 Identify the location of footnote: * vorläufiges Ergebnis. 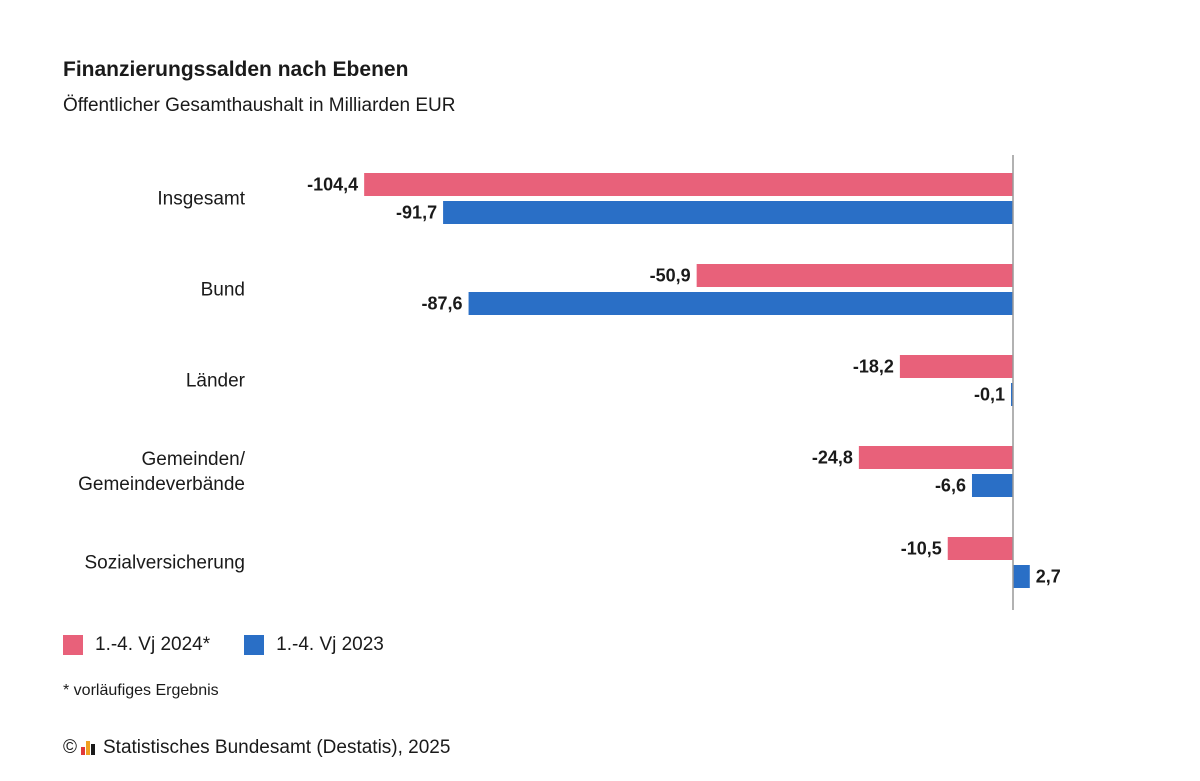
(141, 690).